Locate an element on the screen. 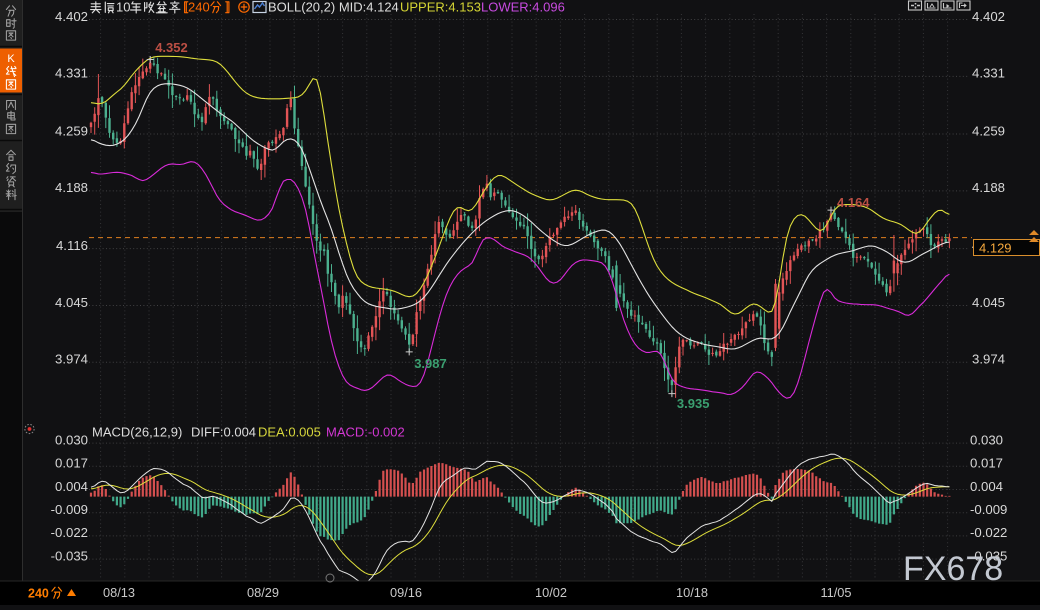  svg-text: 4.116 is located at coordinates (72, 245).